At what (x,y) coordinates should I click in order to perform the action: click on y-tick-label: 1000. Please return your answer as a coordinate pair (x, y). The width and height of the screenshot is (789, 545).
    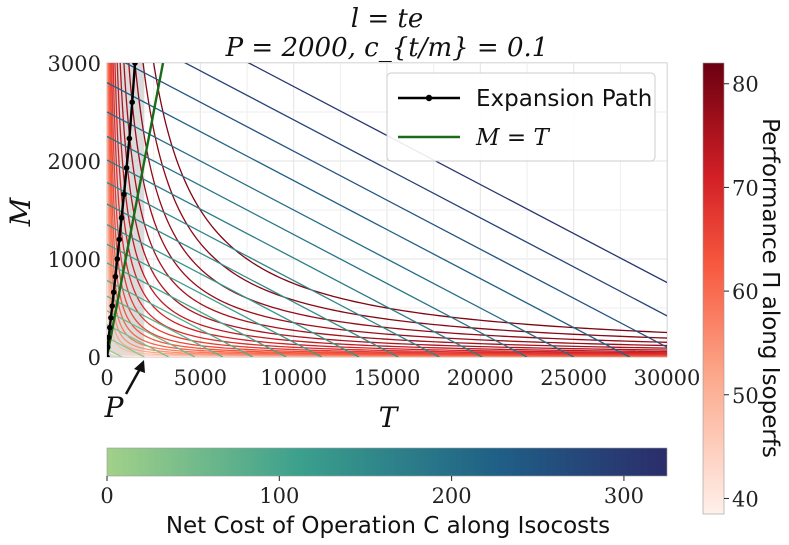
    Looking at the image, I should click on (74, 260).